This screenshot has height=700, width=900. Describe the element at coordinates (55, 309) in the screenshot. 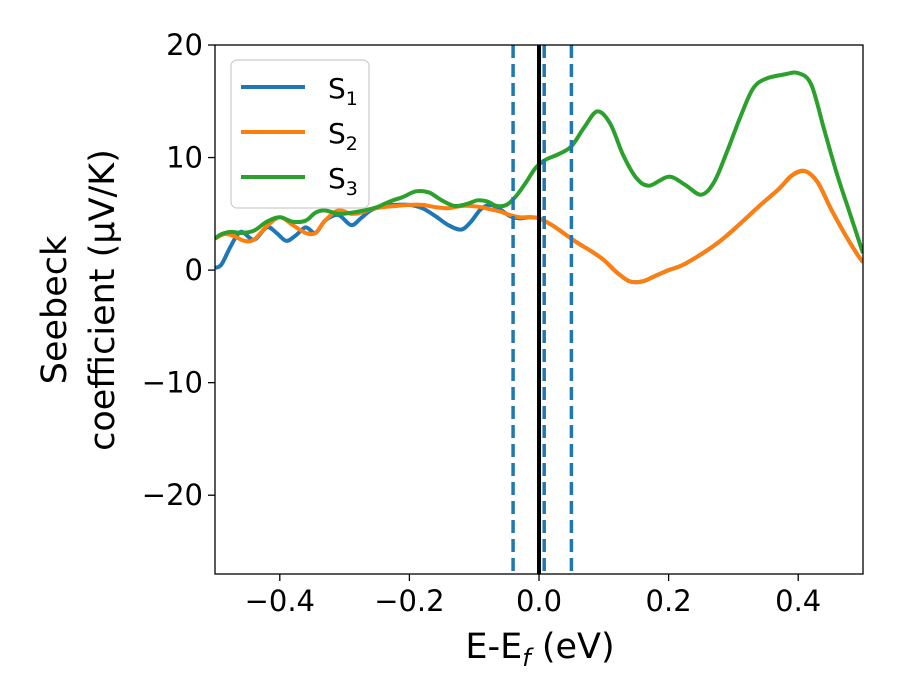

I see `y-axis-label-line1: Seebeck` at that location.